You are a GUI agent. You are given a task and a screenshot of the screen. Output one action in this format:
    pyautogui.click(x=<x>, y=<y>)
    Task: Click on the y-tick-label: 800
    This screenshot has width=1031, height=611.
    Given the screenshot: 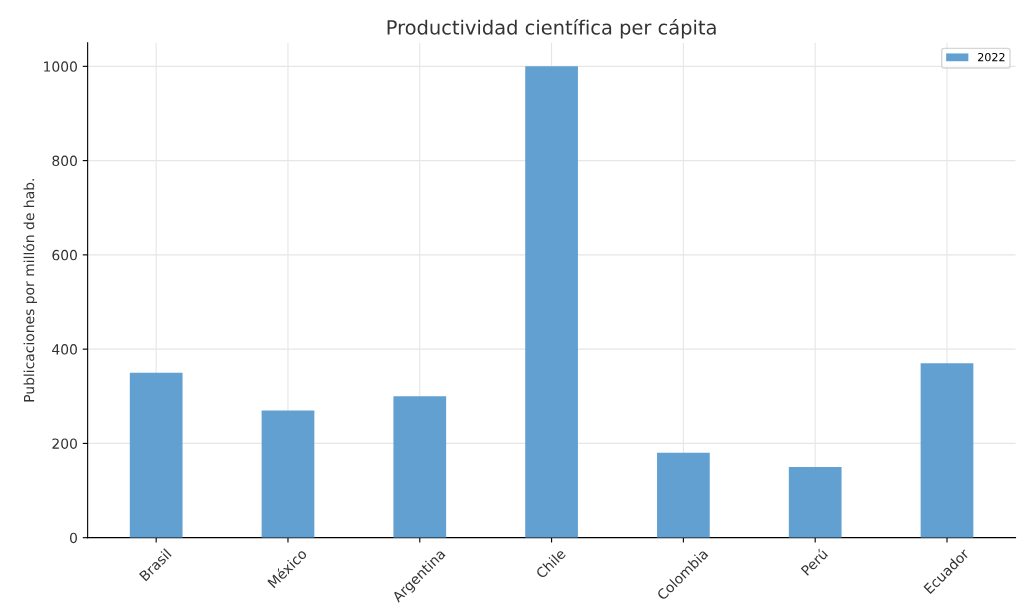 What is the action you would take?
    pyautogui.click(x=64, y=161)
    